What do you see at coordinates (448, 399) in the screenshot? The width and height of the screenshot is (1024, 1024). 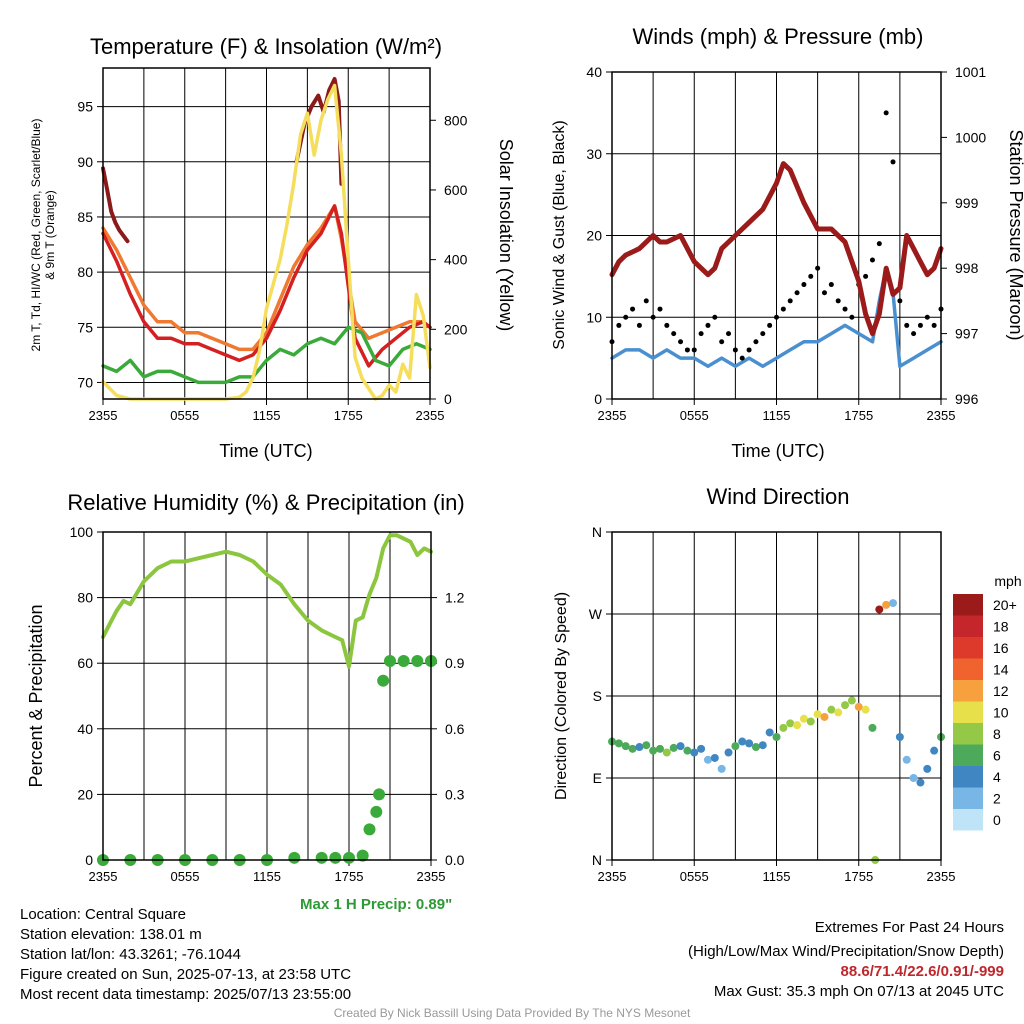 I see `temperature-y2tick-label: 0` at bounding box center [448, 399].